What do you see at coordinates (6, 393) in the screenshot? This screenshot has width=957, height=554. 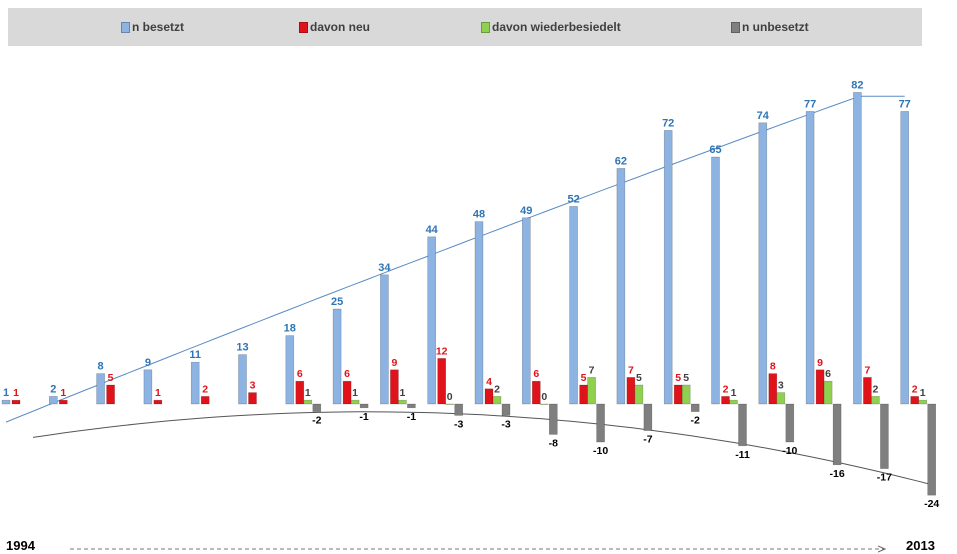 I see `label-besetzt-1994: 1` at bounding box center [6, 393].